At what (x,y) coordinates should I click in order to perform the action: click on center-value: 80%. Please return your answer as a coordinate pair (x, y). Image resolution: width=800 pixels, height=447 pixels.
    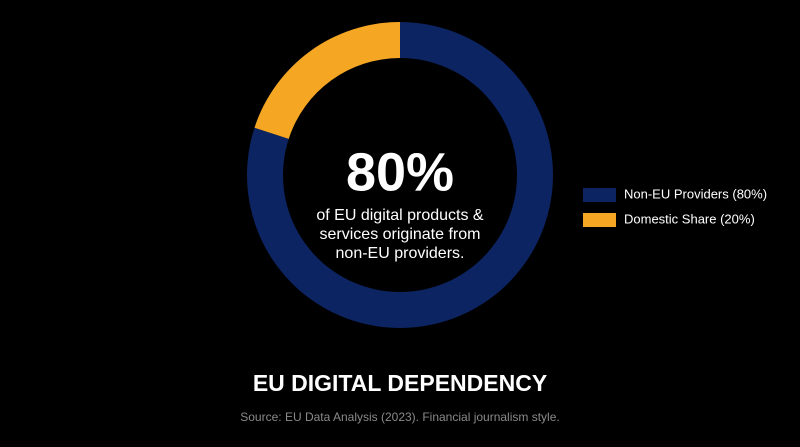
    Looking at the image, I should click on (400, 172).